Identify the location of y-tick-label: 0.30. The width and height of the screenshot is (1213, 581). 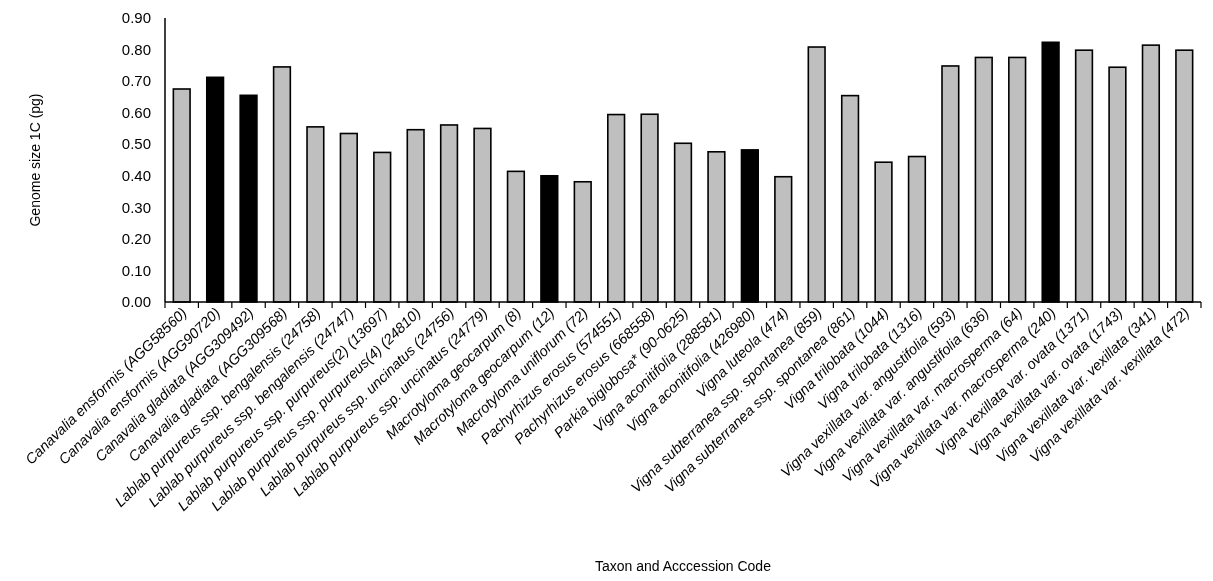
(136, 207).